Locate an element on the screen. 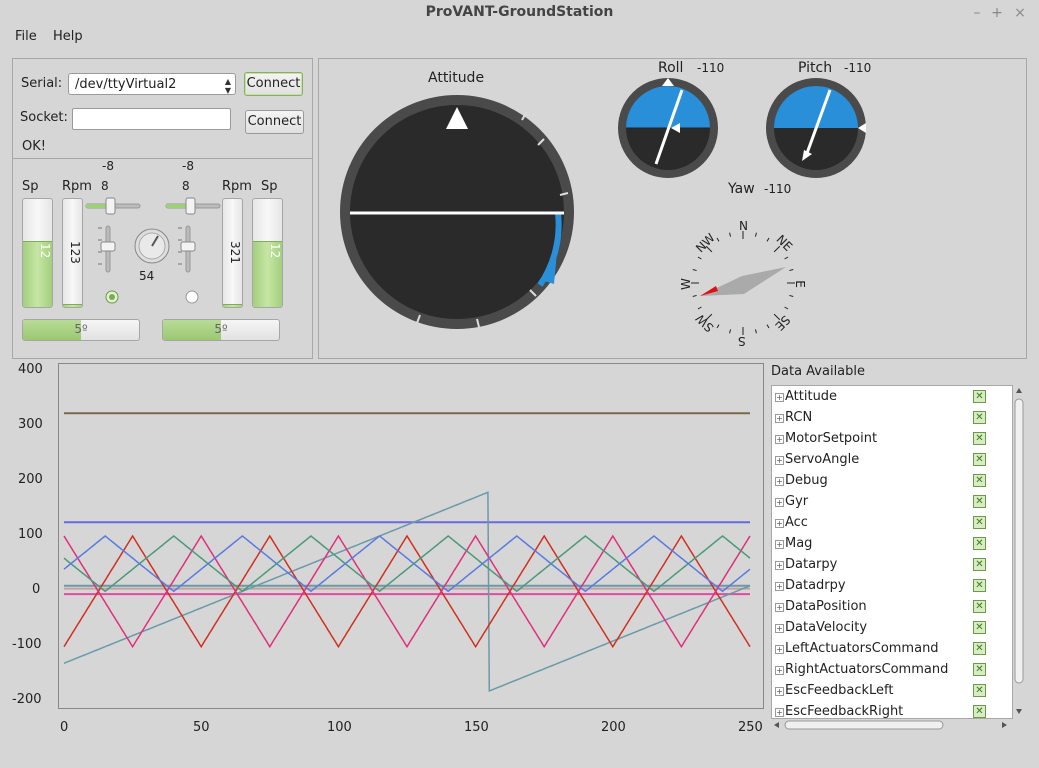 This screenshot has width=1039, height=768. maximize-button: + is located at coordinates (997, 13).